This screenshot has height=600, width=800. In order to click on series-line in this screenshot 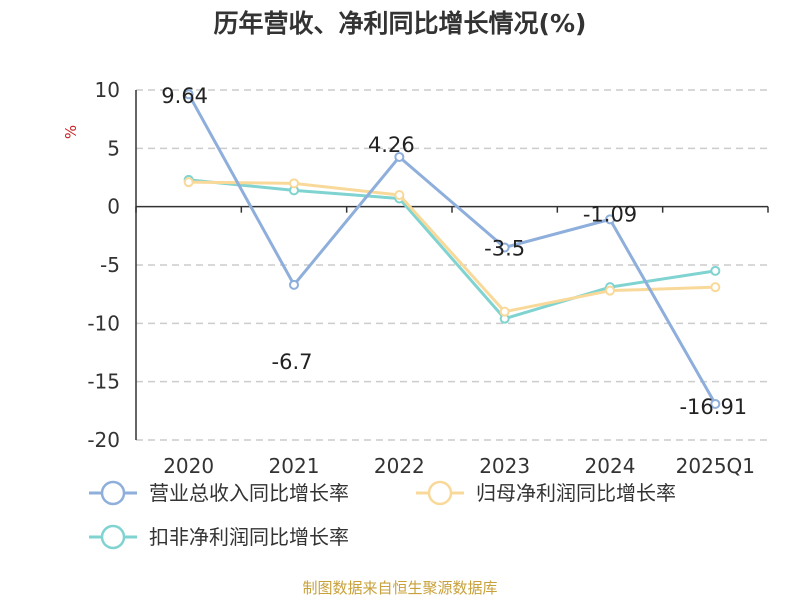, I will do `click(452, 247)`.